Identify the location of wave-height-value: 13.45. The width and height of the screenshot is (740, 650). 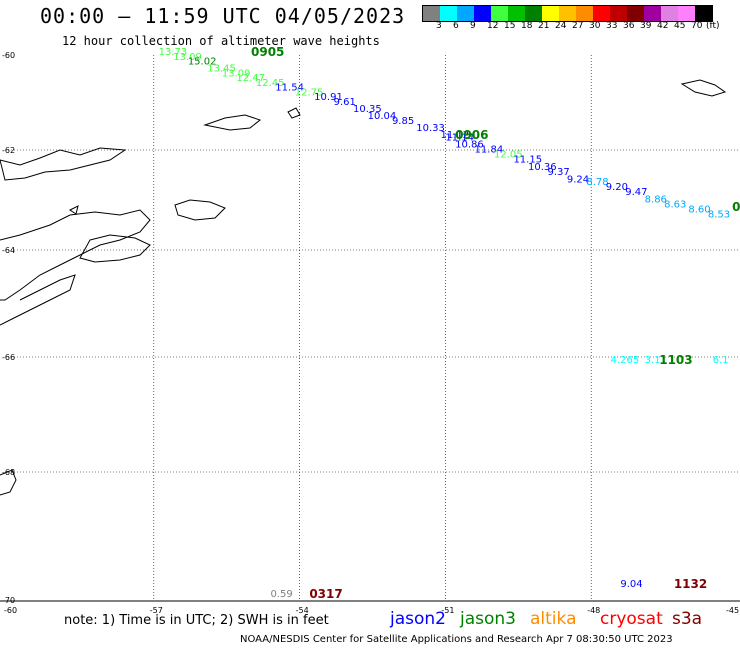
(221, 69).